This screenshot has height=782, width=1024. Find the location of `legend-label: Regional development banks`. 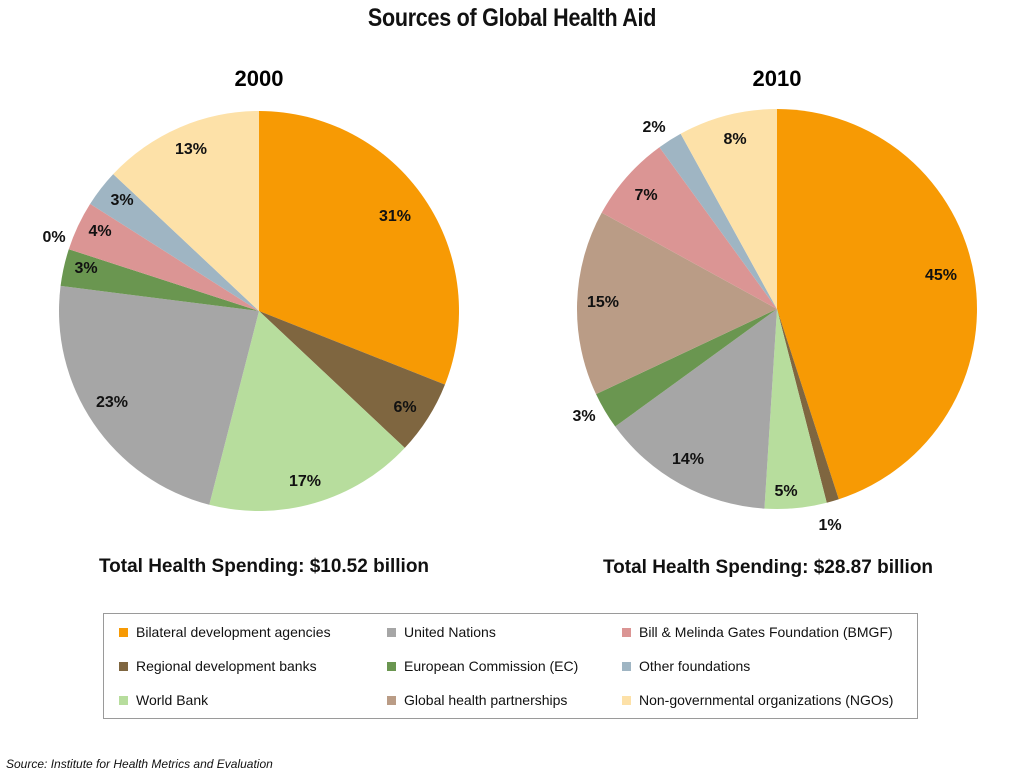

legend-label: Regional development banks is located at coordinates (226, 666).